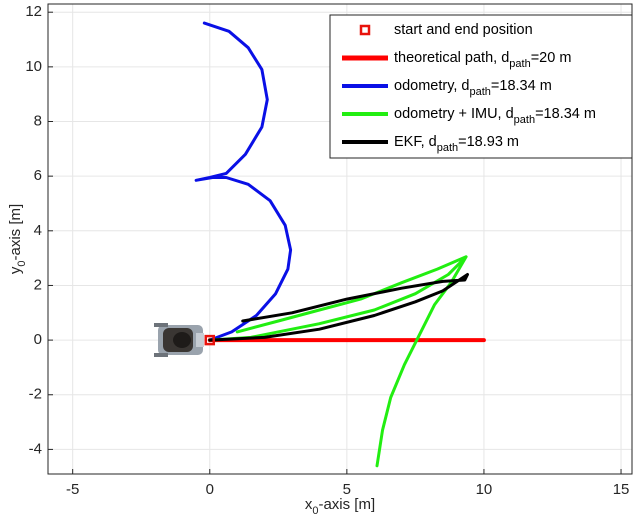  What do you see at coordinates (35, 448) in the screenshot?
I see `y-tick-label: -4` at bounding box center [35, 448].